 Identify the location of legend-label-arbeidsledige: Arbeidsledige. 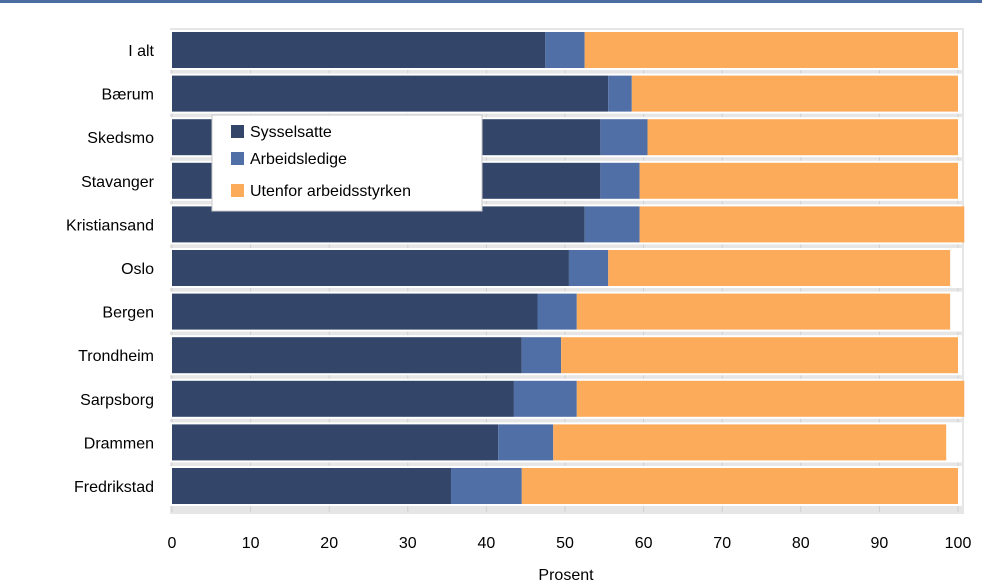
(298, 159).